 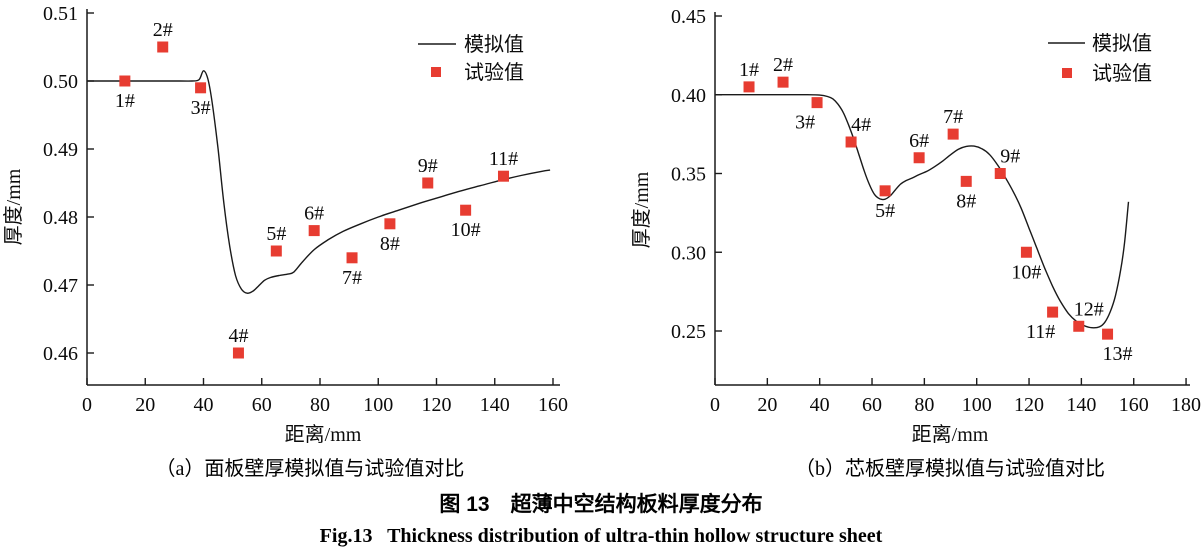 What do you see at coordinates (60, 82) in the screenshot?
I see `y-tick-label: 0.50` at bounding box center [60, 82].